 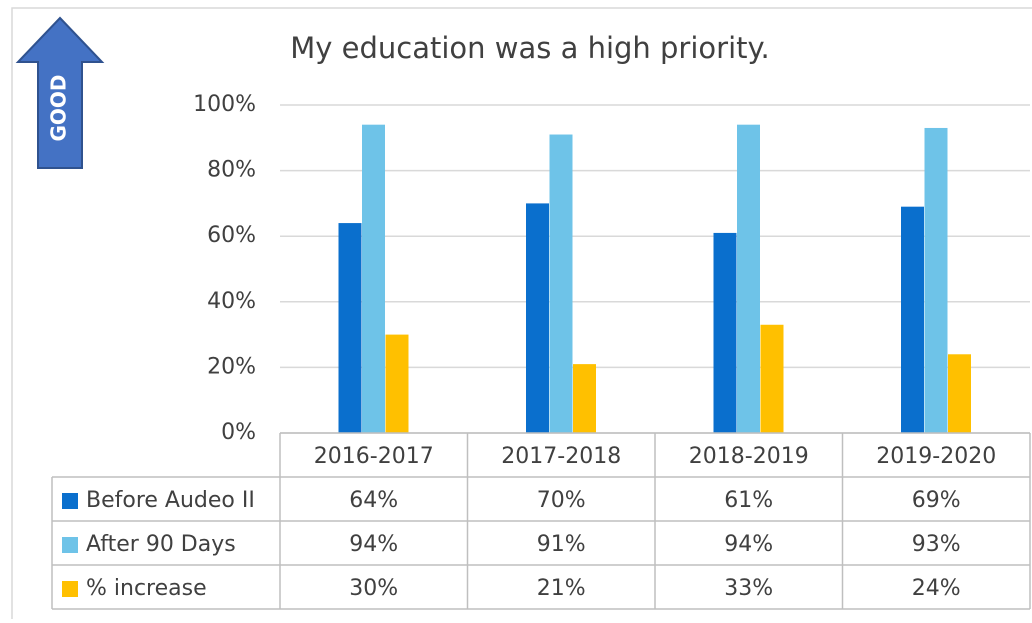 What do you see at coordinates (231, 366) in the screenshot?
I see `y-tick-label: 20%` at bounding box center [231, 366].